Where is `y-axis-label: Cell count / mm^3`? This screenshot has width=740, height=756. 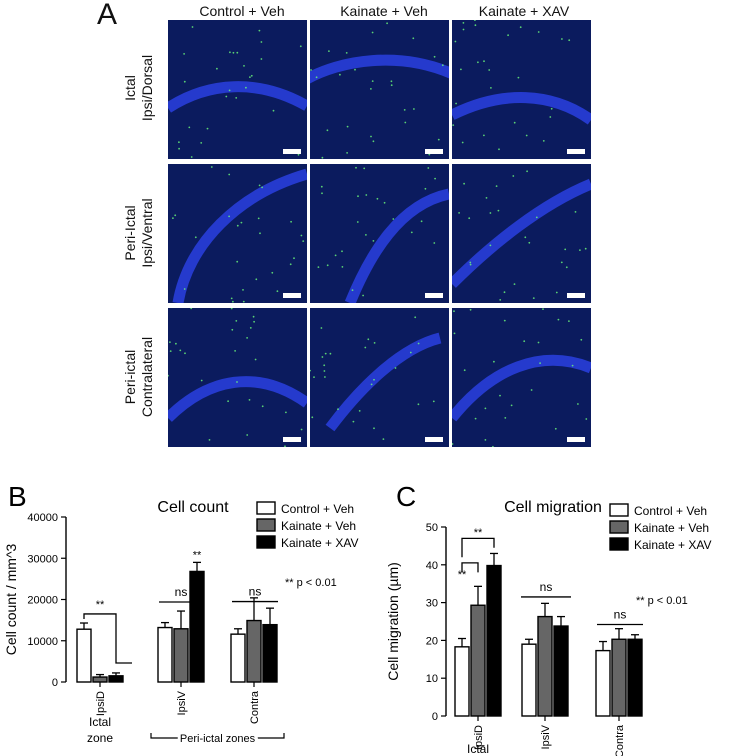 y-axis-label: Cell count / mm^3 is located at coordinates (11, 599).